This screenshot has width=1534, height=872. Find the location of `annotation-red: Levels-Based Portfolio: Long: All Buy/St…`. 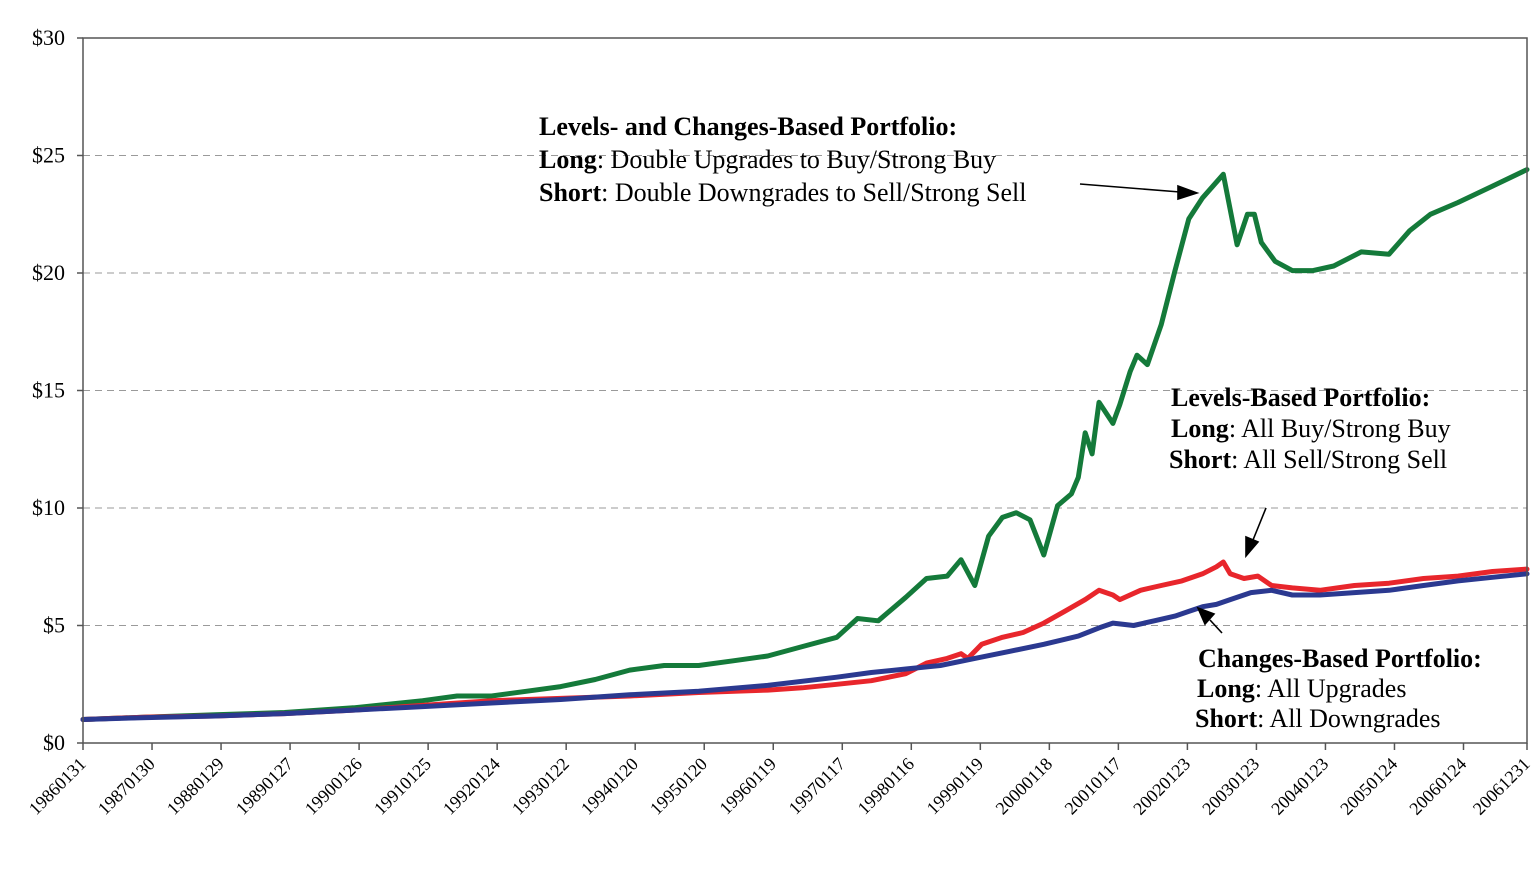

annotation-red: Levels-Based Portfolio: Long: All Buy/St… is located at coordinates (1310, 428).